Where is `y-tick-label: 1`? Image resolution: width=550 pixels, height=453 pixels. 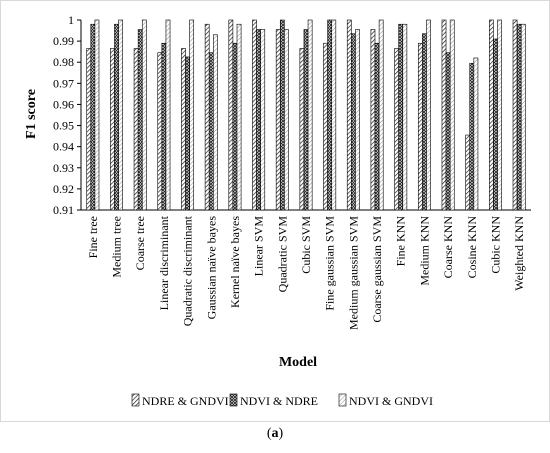 y-tick-label: 1 is located at coordinates (71, 20).